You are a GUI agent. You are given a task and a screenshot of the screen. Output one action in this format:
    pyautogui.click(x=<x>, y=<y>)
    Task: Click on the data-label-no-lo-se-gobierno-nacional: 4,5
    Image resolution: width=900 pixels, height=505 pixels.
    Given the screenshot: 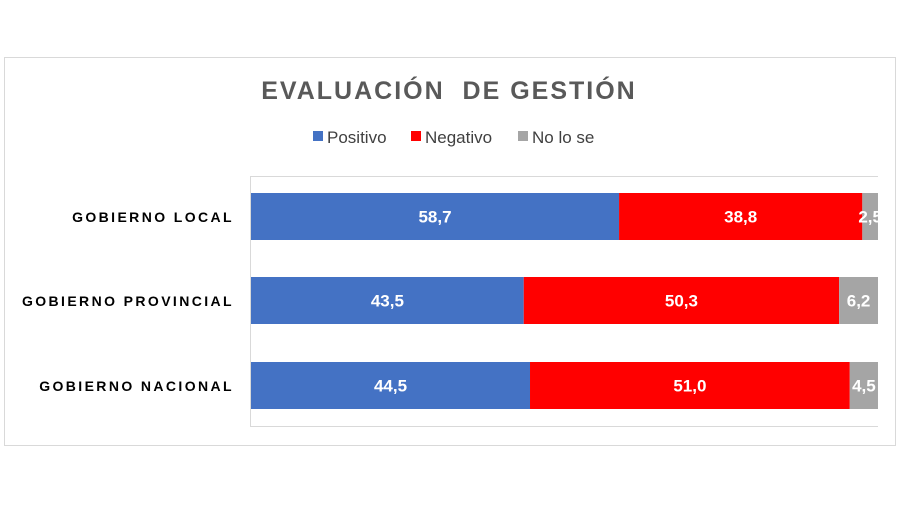 What is the action you would take?
    pyautogui.click(x=864, y=386)
    